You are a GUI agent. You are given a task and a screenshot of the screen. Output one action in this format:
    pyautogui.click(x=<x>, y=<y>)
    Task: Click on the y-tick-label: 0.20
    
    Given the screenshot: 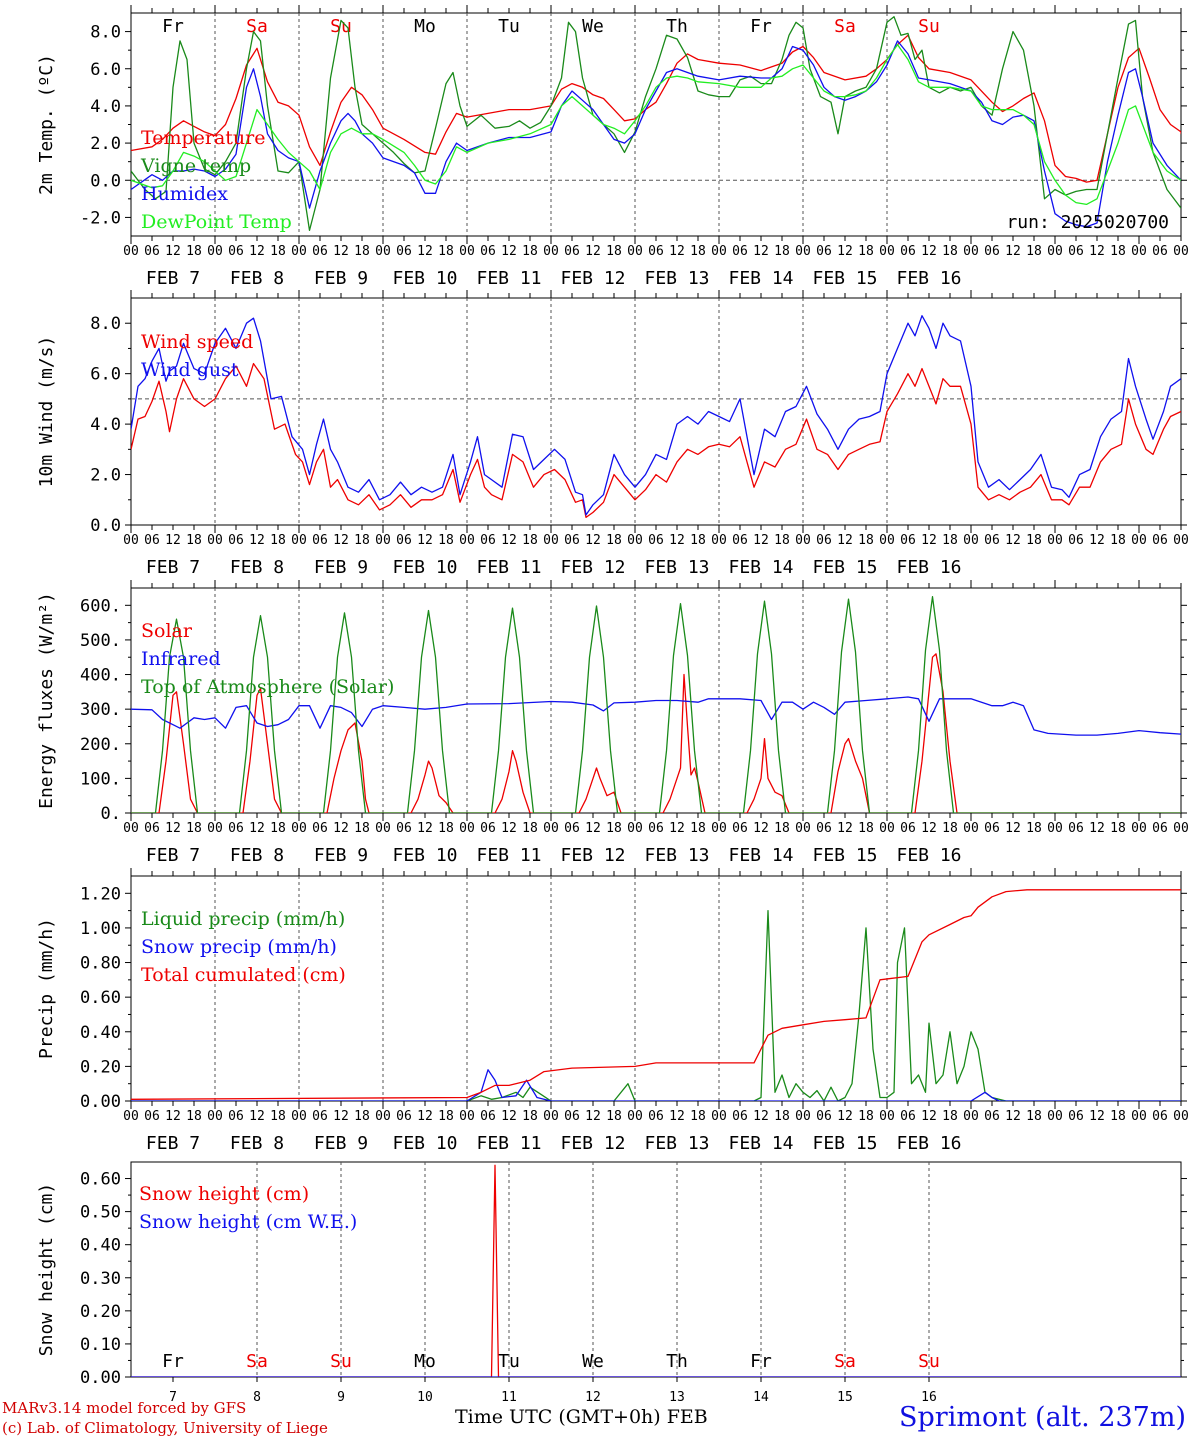 What is the action you would take?
    pyautogui.click(x=100, y=1067)
    